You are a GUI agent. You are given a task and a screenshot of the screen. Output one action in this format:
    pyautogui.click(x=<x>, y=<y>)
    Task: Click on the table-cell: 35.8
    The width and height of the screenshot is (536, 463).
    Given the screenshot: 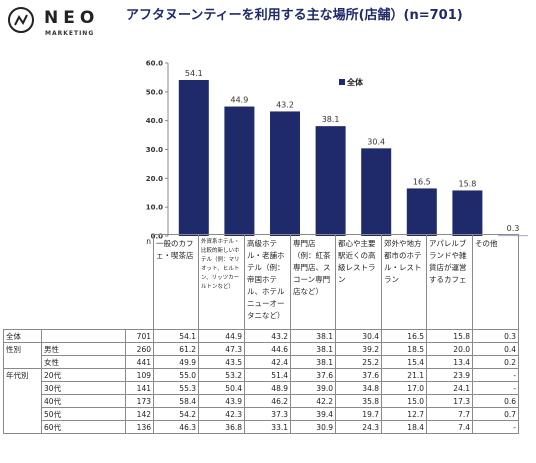 What is the action you would take?
    pyautogui.click(x=358, y=401)
    